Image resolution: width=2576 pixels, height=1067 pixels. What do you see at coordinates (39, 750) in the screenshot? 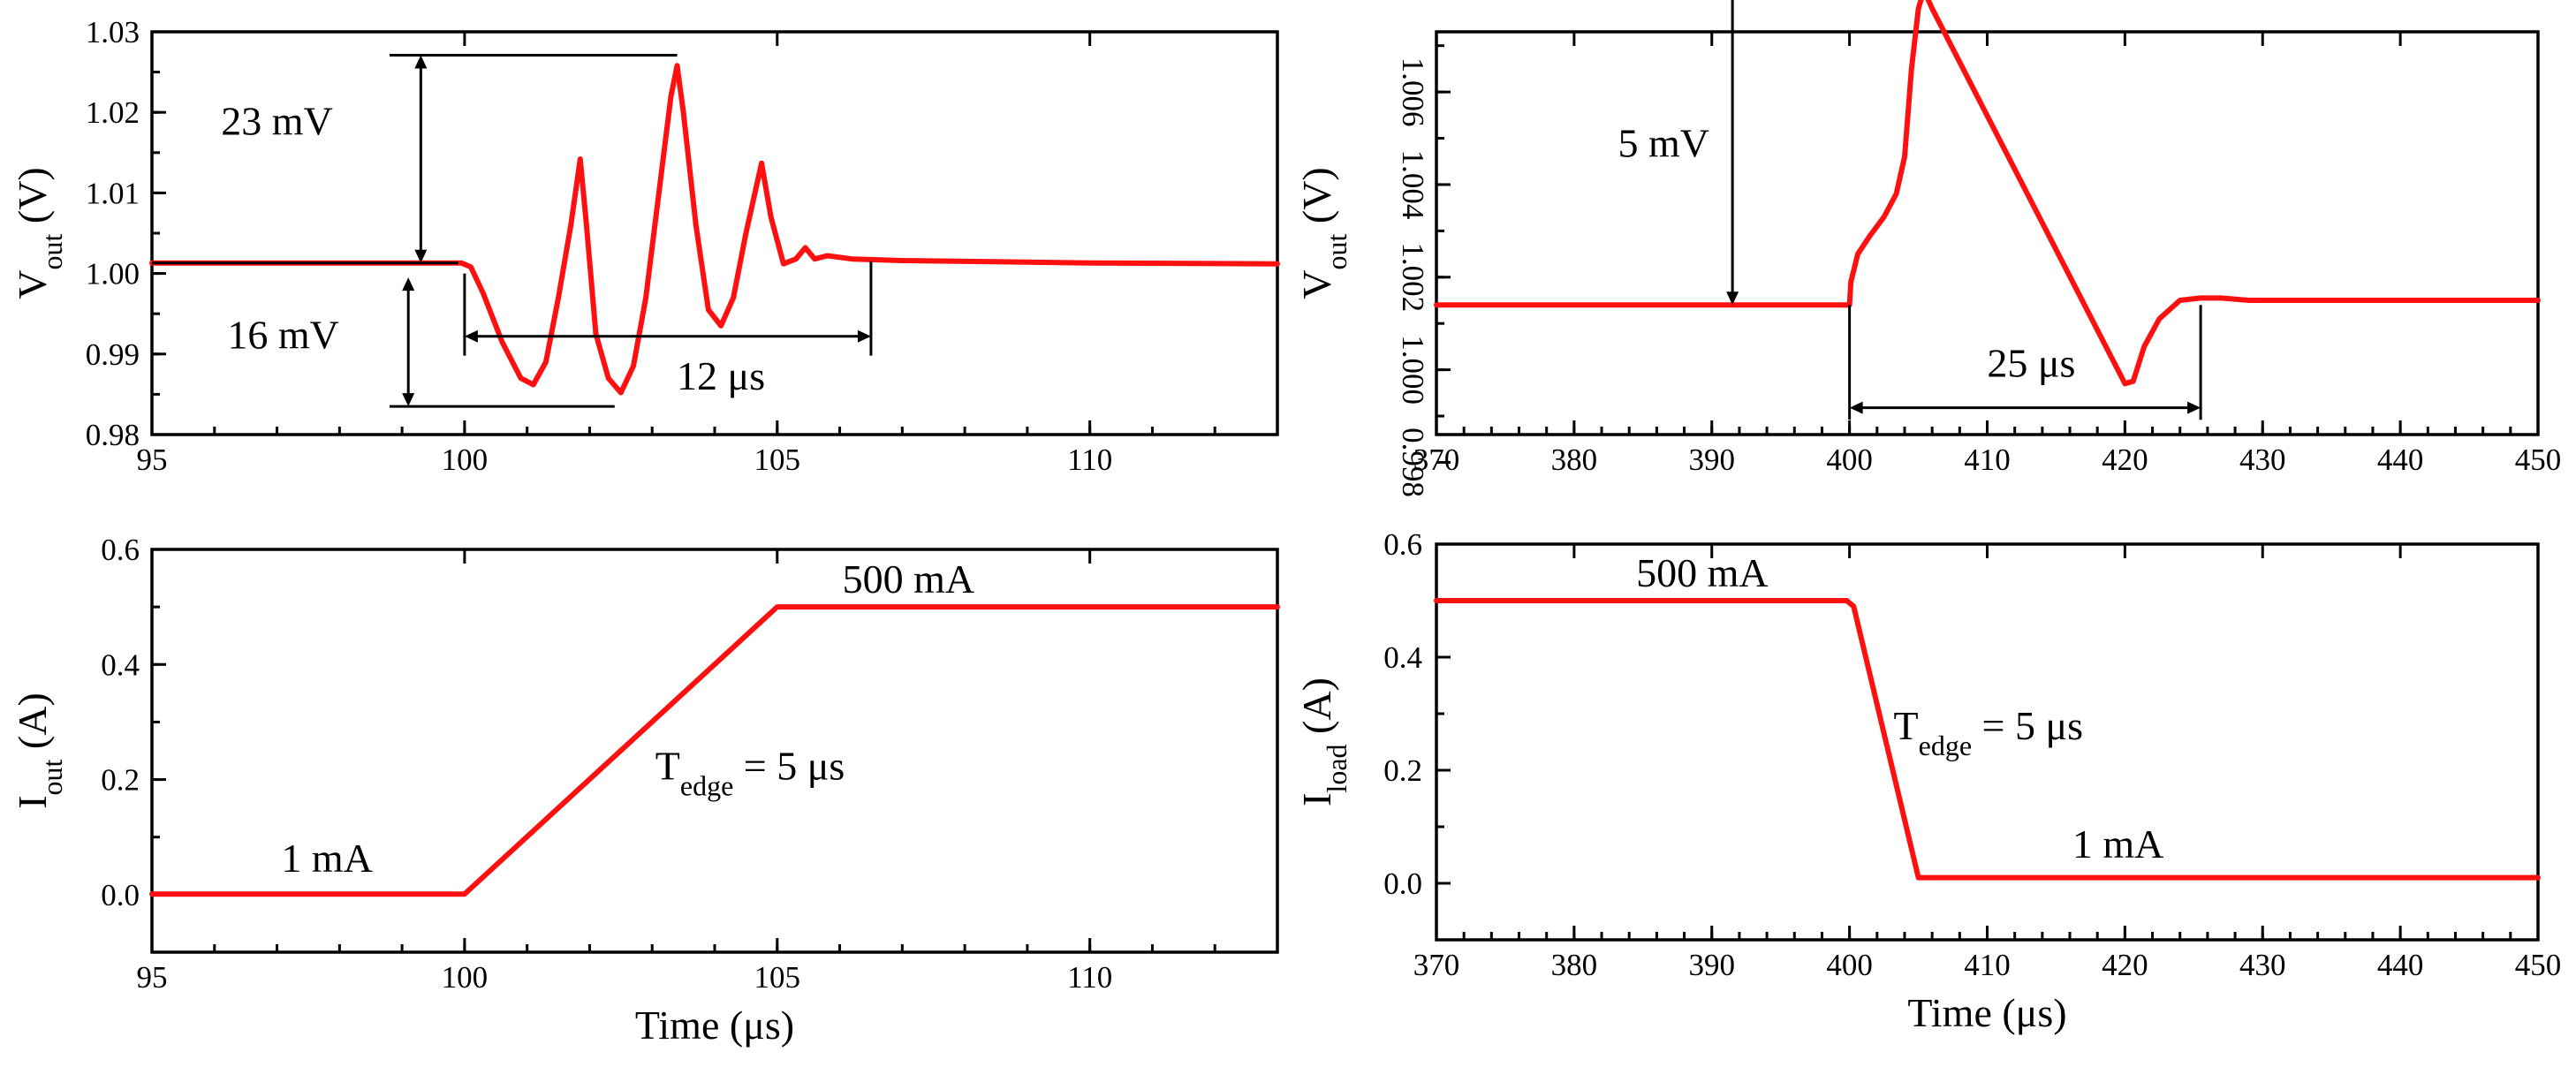
I see `y-axis-label: Iout (A)` at bounding box center [39, 750].